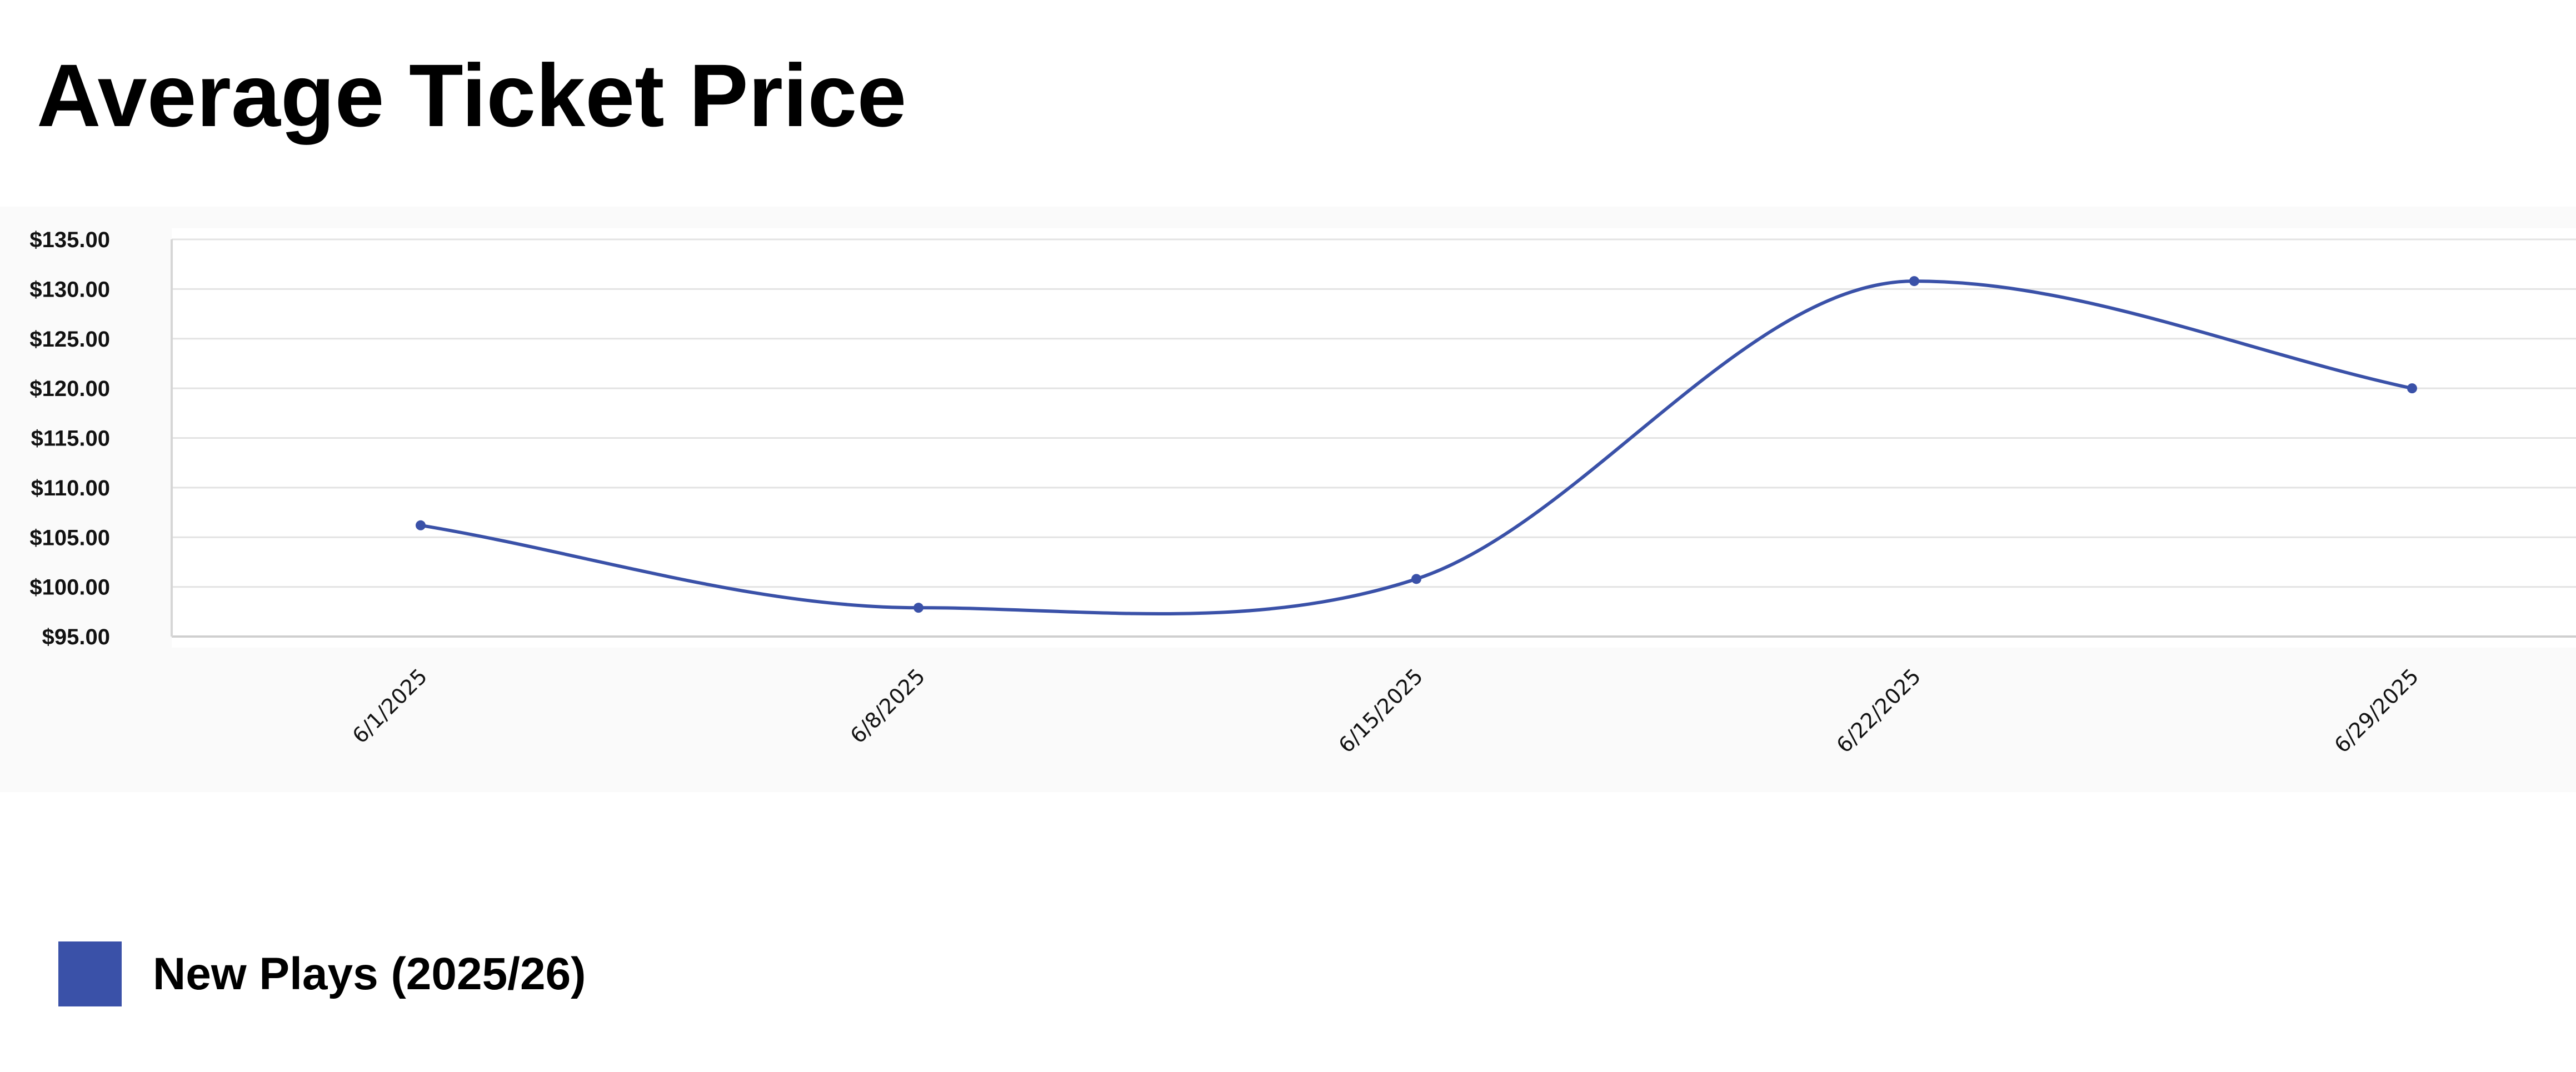 The image size is (2576, 1072). Describe the element at coordinates (76, 637) in the screenshot. I see `y-tick-label: $95.00` at that location.